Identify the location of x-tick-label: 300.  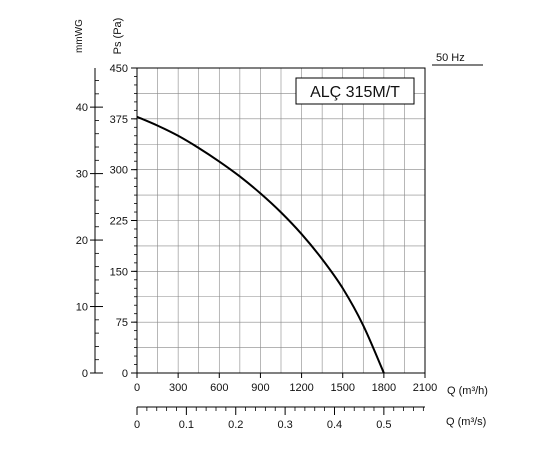
(178, 388).